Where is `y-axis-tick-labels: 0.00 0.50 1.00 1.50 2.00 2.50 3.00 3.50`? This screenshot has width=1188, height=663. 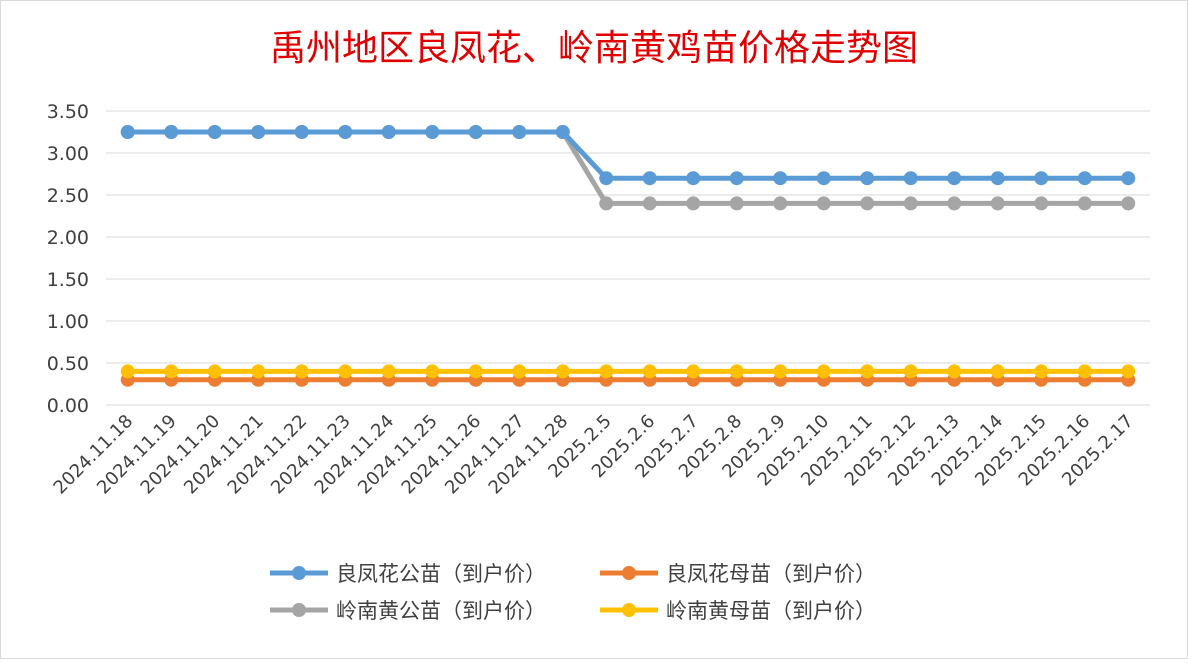
y-axis-tick-labels: 0.00 0.50 1.00 1.50 2.00 2.50 3.00 3.50 is located at coordinates (68, 259).